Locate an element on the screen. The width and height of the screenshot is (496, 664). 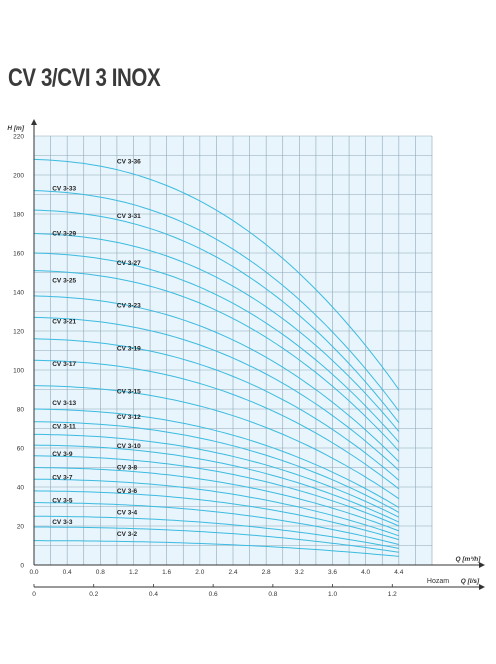
y-tick-label: 120 is located at coordinates (18, 332).